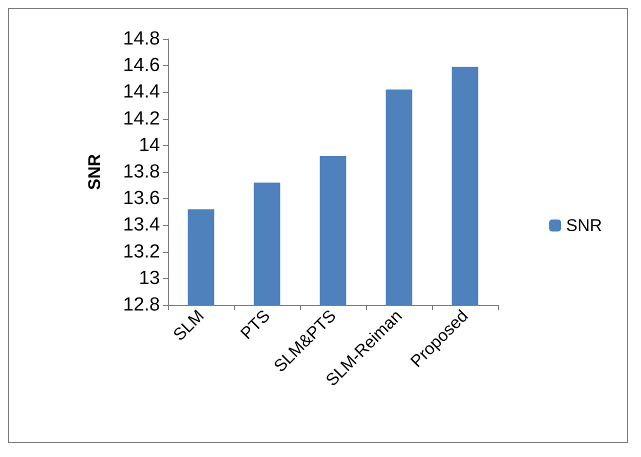 The width and height of the screenshot is (641, 457). What do you see at coordinates (141, 65) in the screenshot?
I see `y-tick-label: 14.6` at bounding box center [141, 65].